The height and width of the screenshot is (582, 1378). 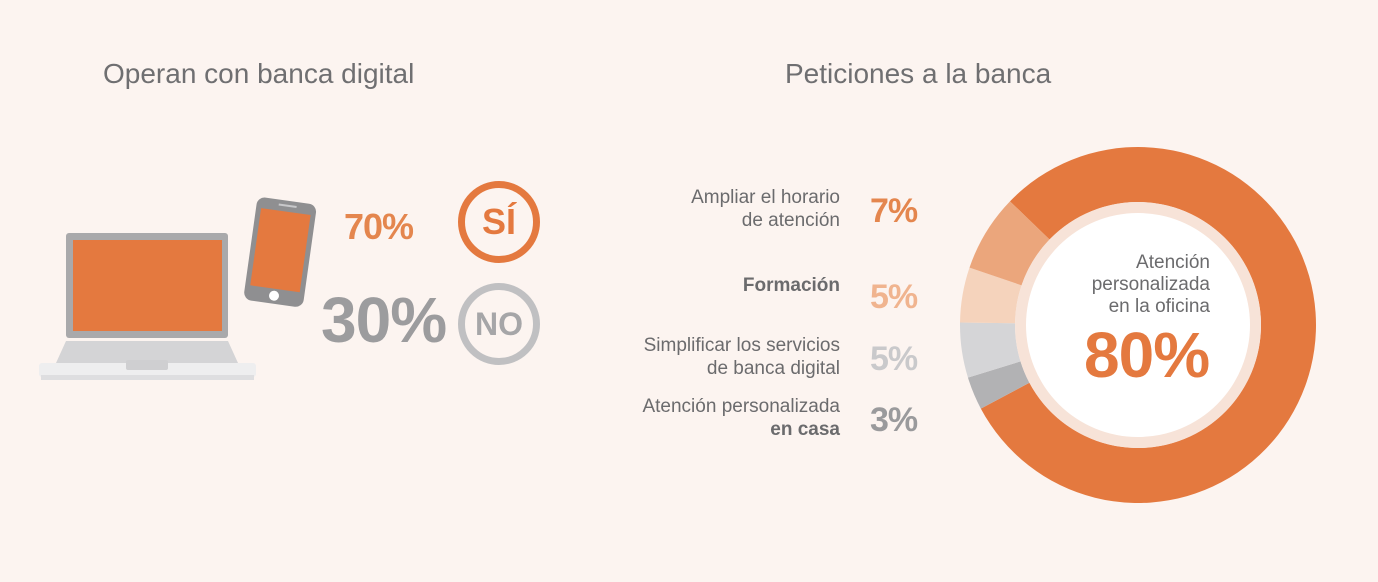 I want to click on yes-badge: SÍ, so click(x=499, y=222).